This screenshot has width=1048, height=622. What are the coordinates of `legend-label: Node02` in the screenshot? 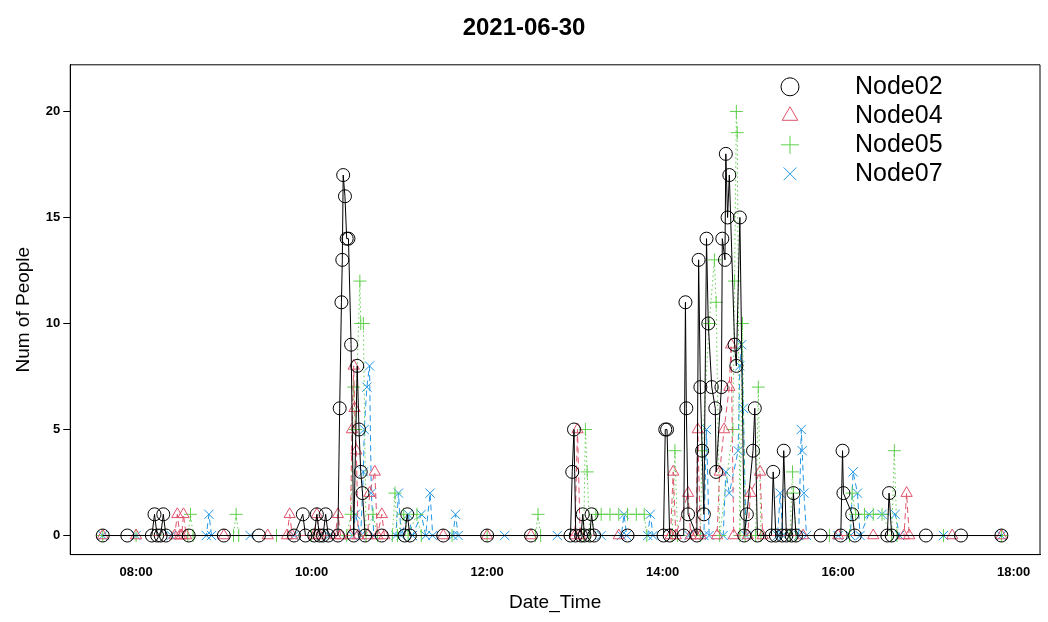 It's located at (899, 84).